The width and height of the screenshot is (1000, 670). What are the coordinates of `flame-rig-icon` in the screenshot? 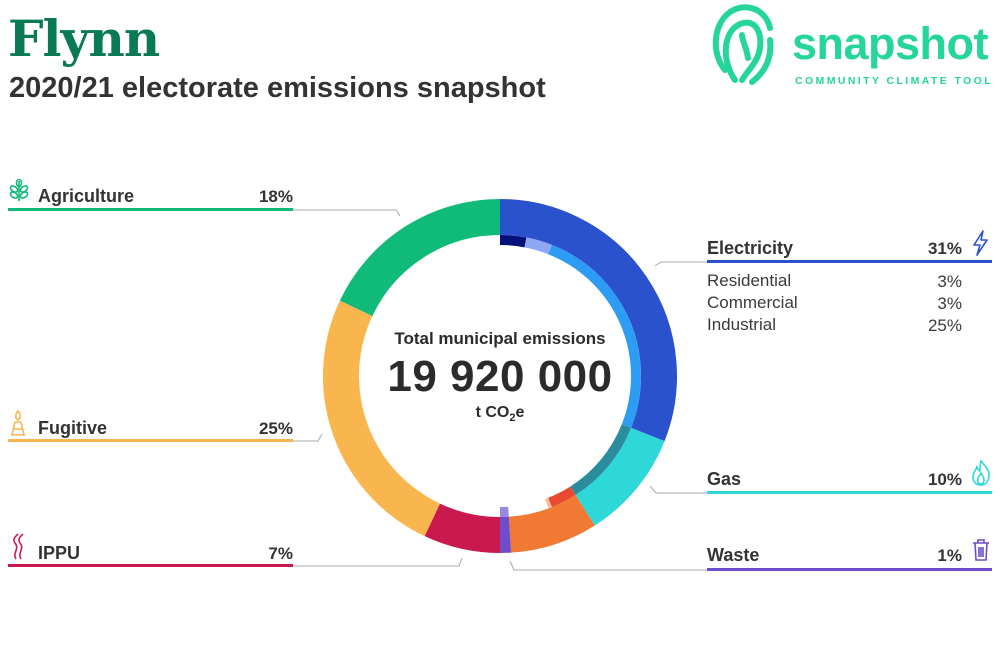 It's located at (18, 423).